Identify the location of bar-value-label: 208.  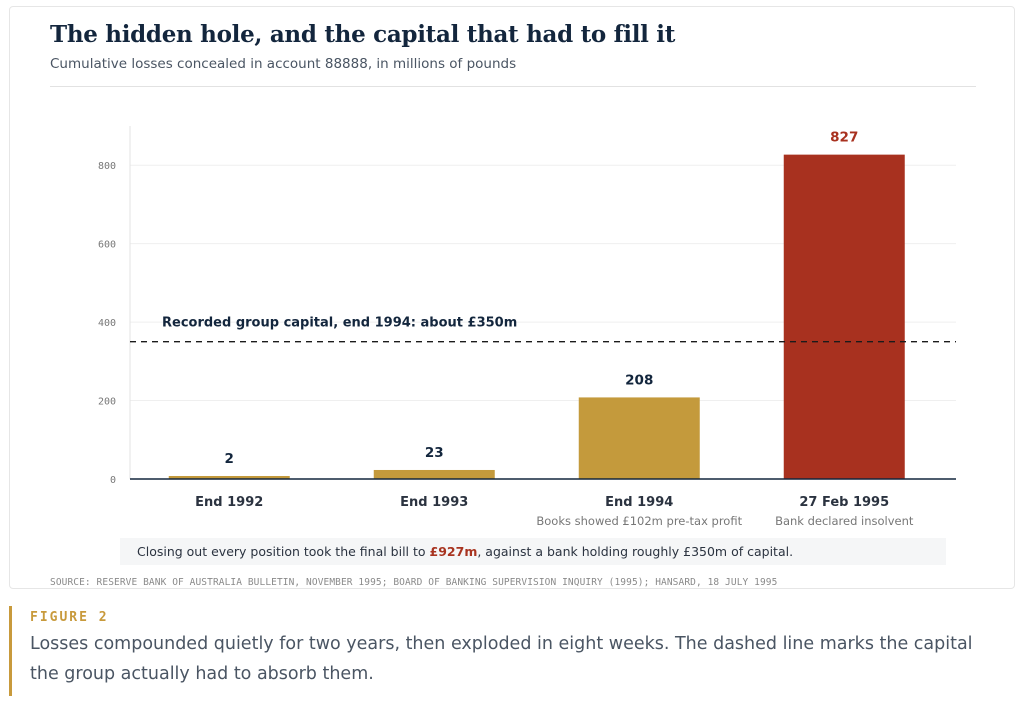
(639, 380).